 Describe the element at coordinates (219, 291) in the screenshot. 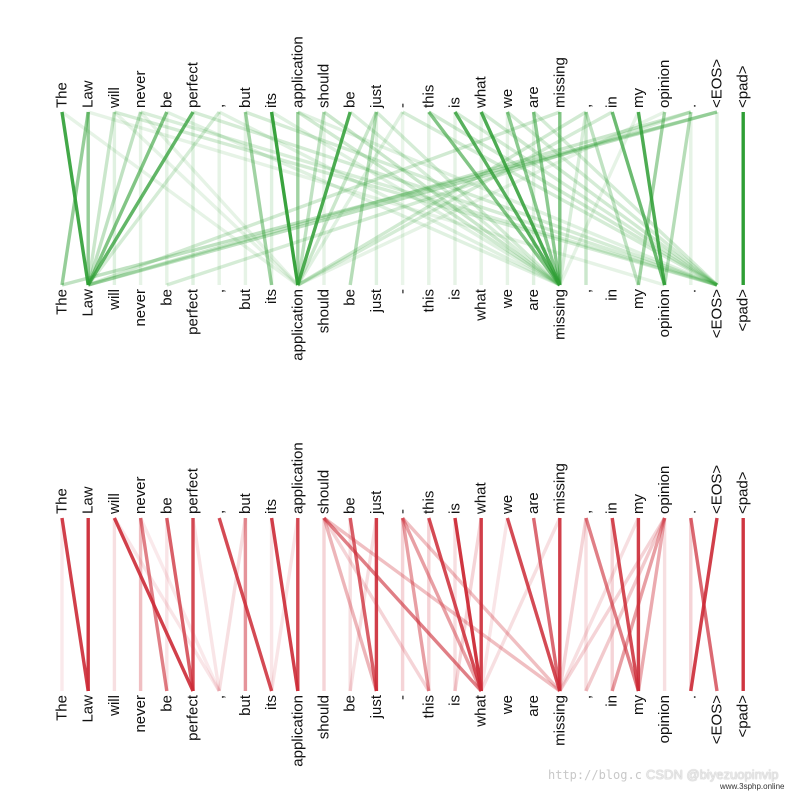

I see `target-token-6-punct: ,` at that location.